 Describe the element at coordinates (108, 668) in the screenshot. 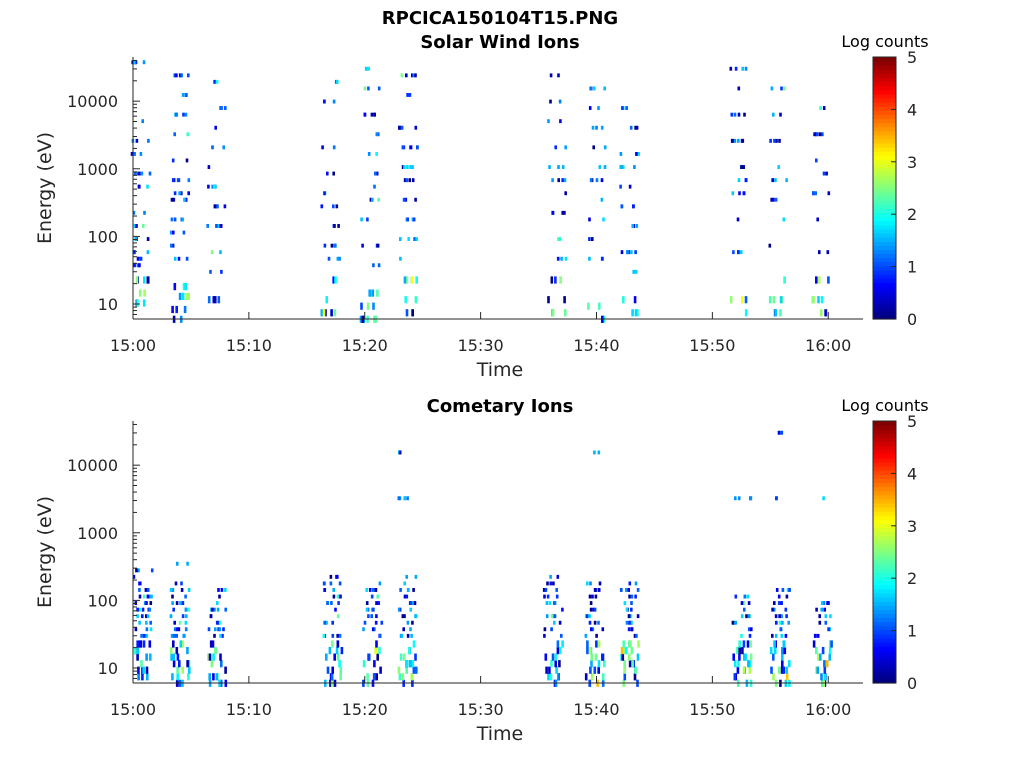

I see `y-tick-label: 10` at that location.